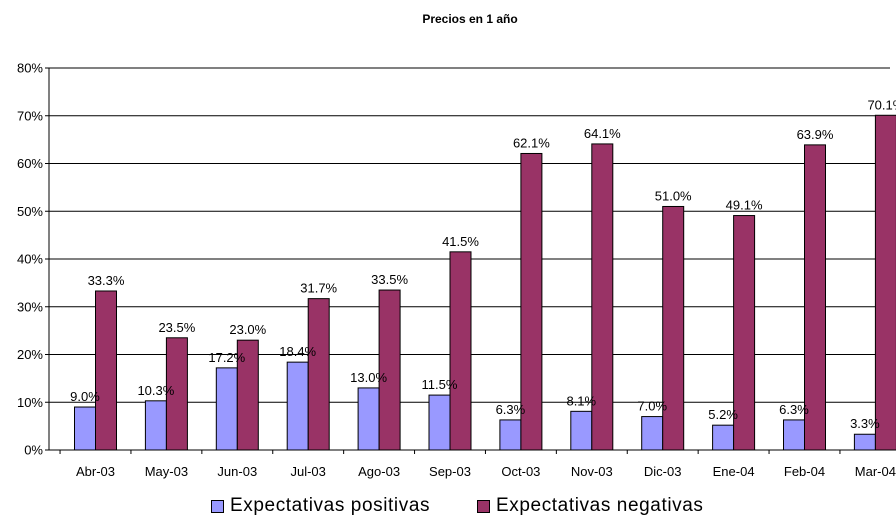  What do you see at coordinates (30, 163) in the screenshot?
I see `y-tick-label: 60%` at bounding box center [30, 163].